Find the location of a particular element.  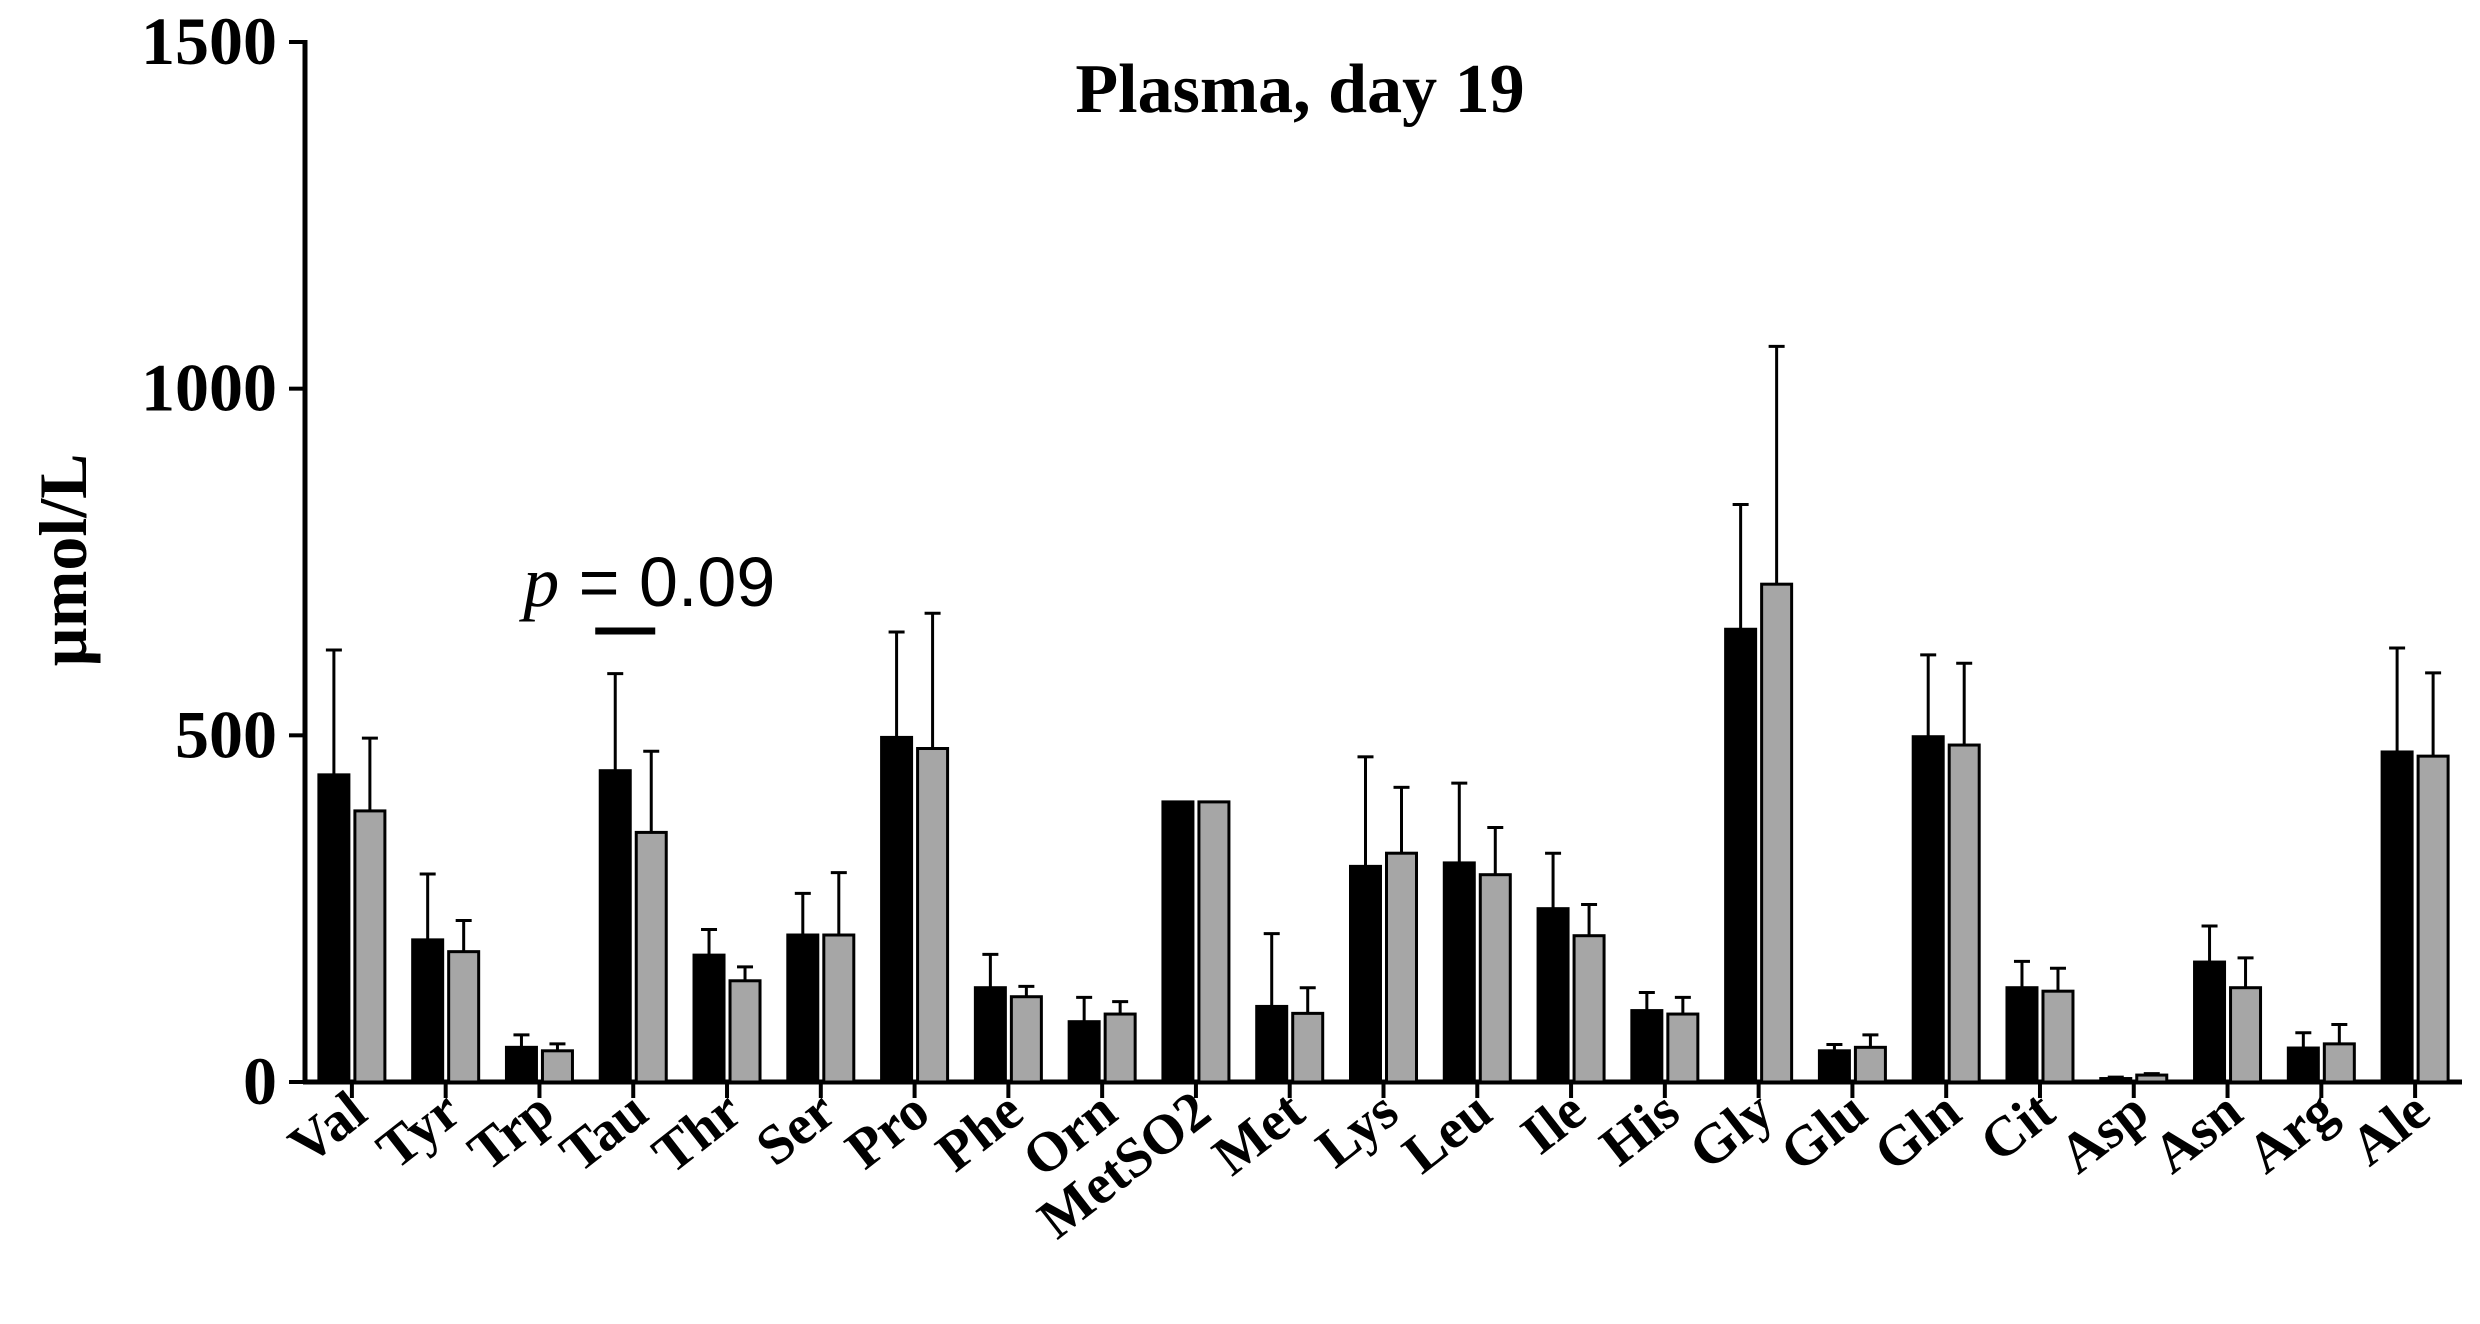

x-tick-label: His is located at coordinates (1640, 1128).